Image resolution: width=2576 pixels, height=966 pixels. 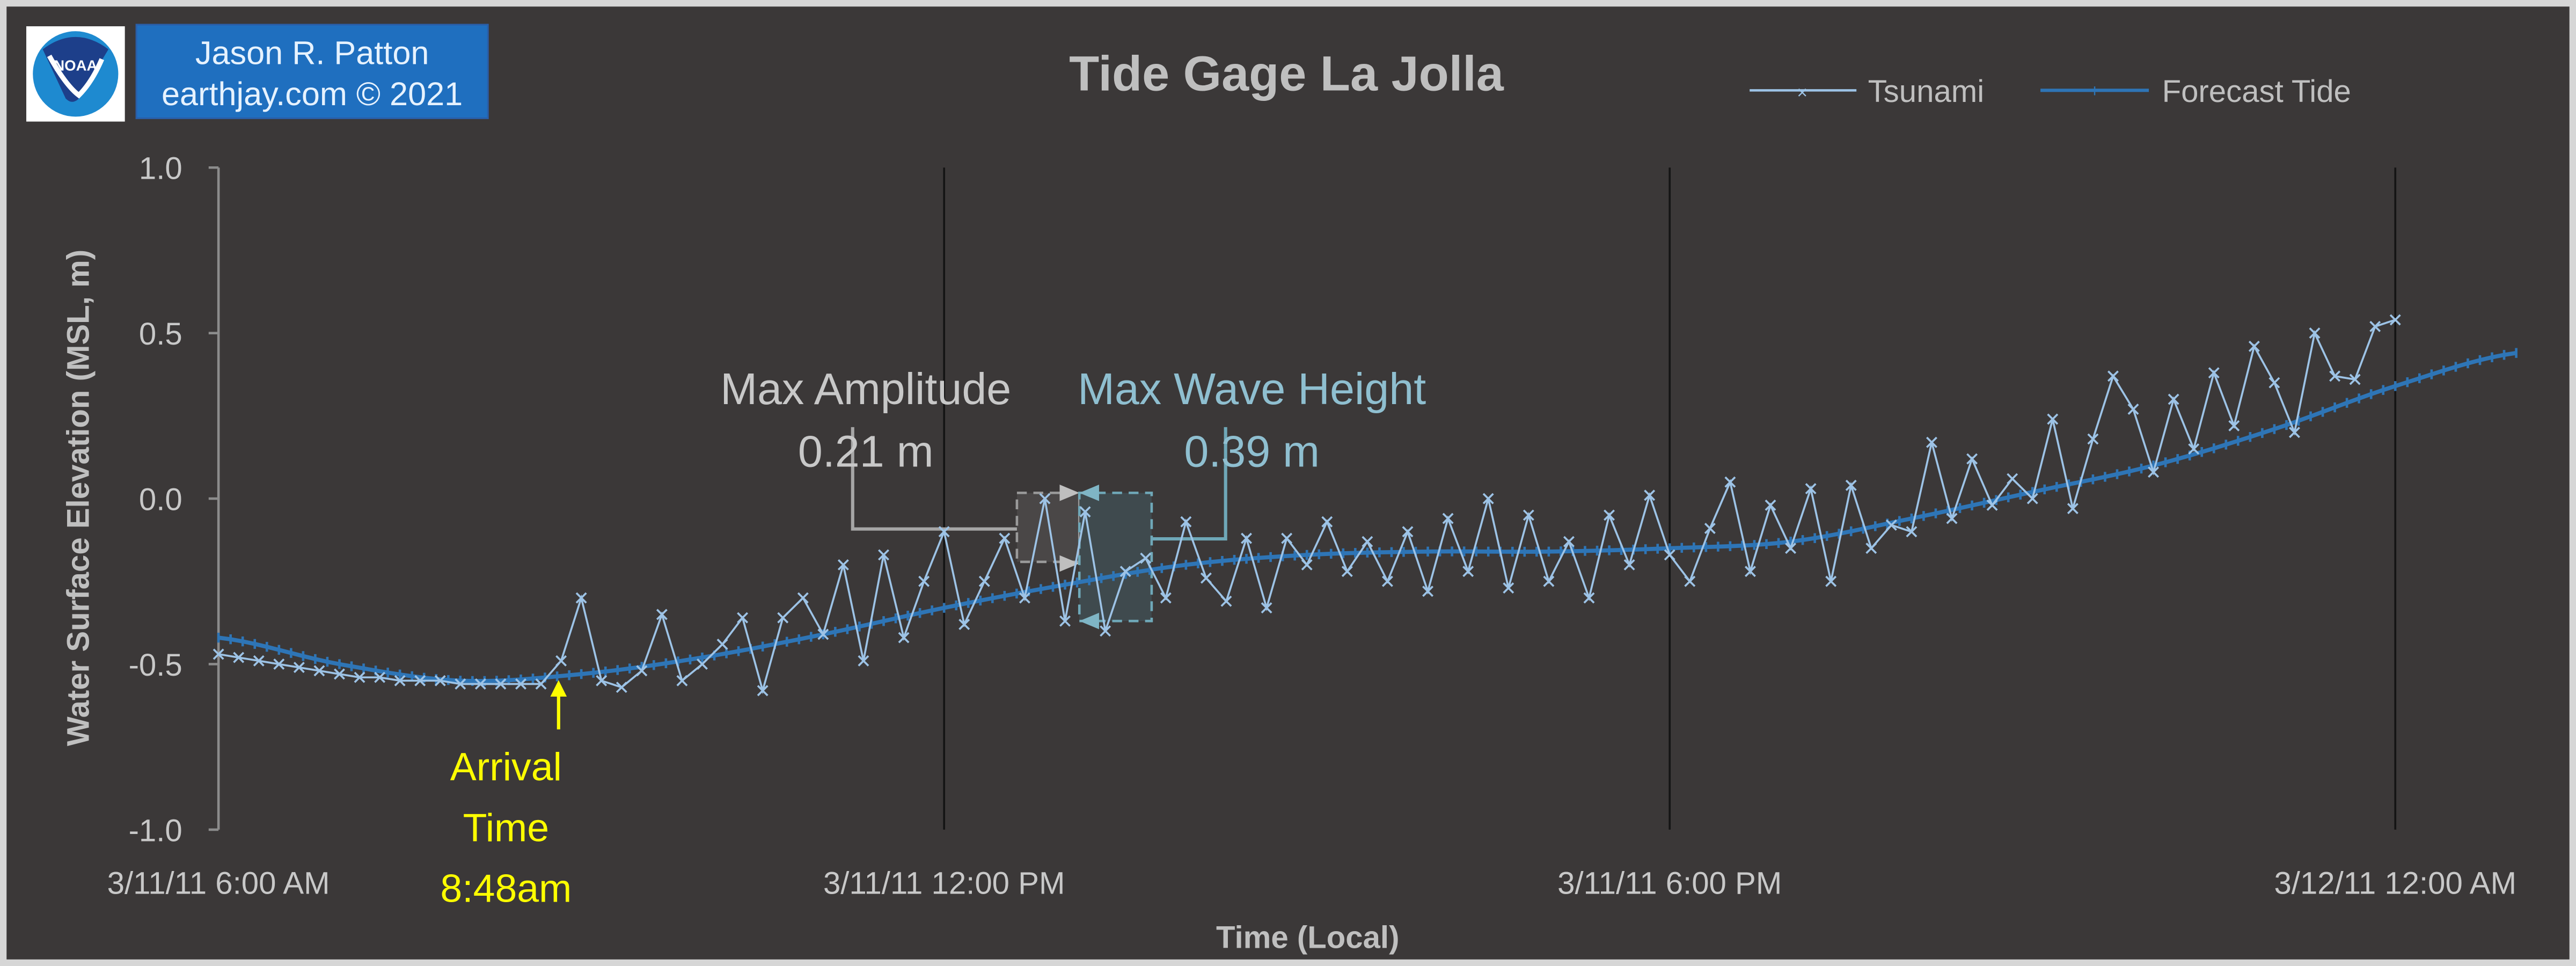 I want to click on x-axis-title: Time (Local), so click(x=1307, y=937).